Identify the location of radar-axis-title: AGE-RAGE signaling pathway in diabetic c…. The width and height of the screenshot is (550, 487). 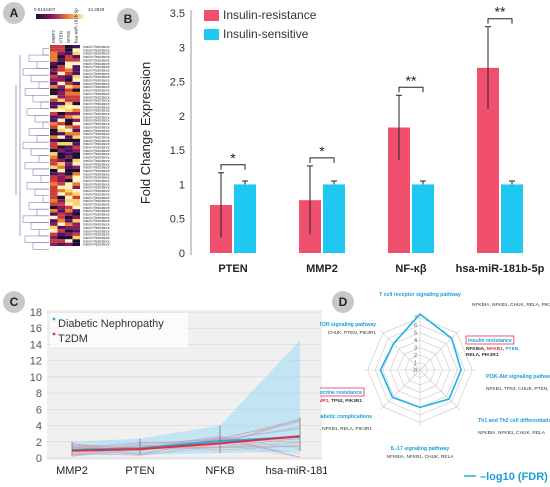
(346, 417).